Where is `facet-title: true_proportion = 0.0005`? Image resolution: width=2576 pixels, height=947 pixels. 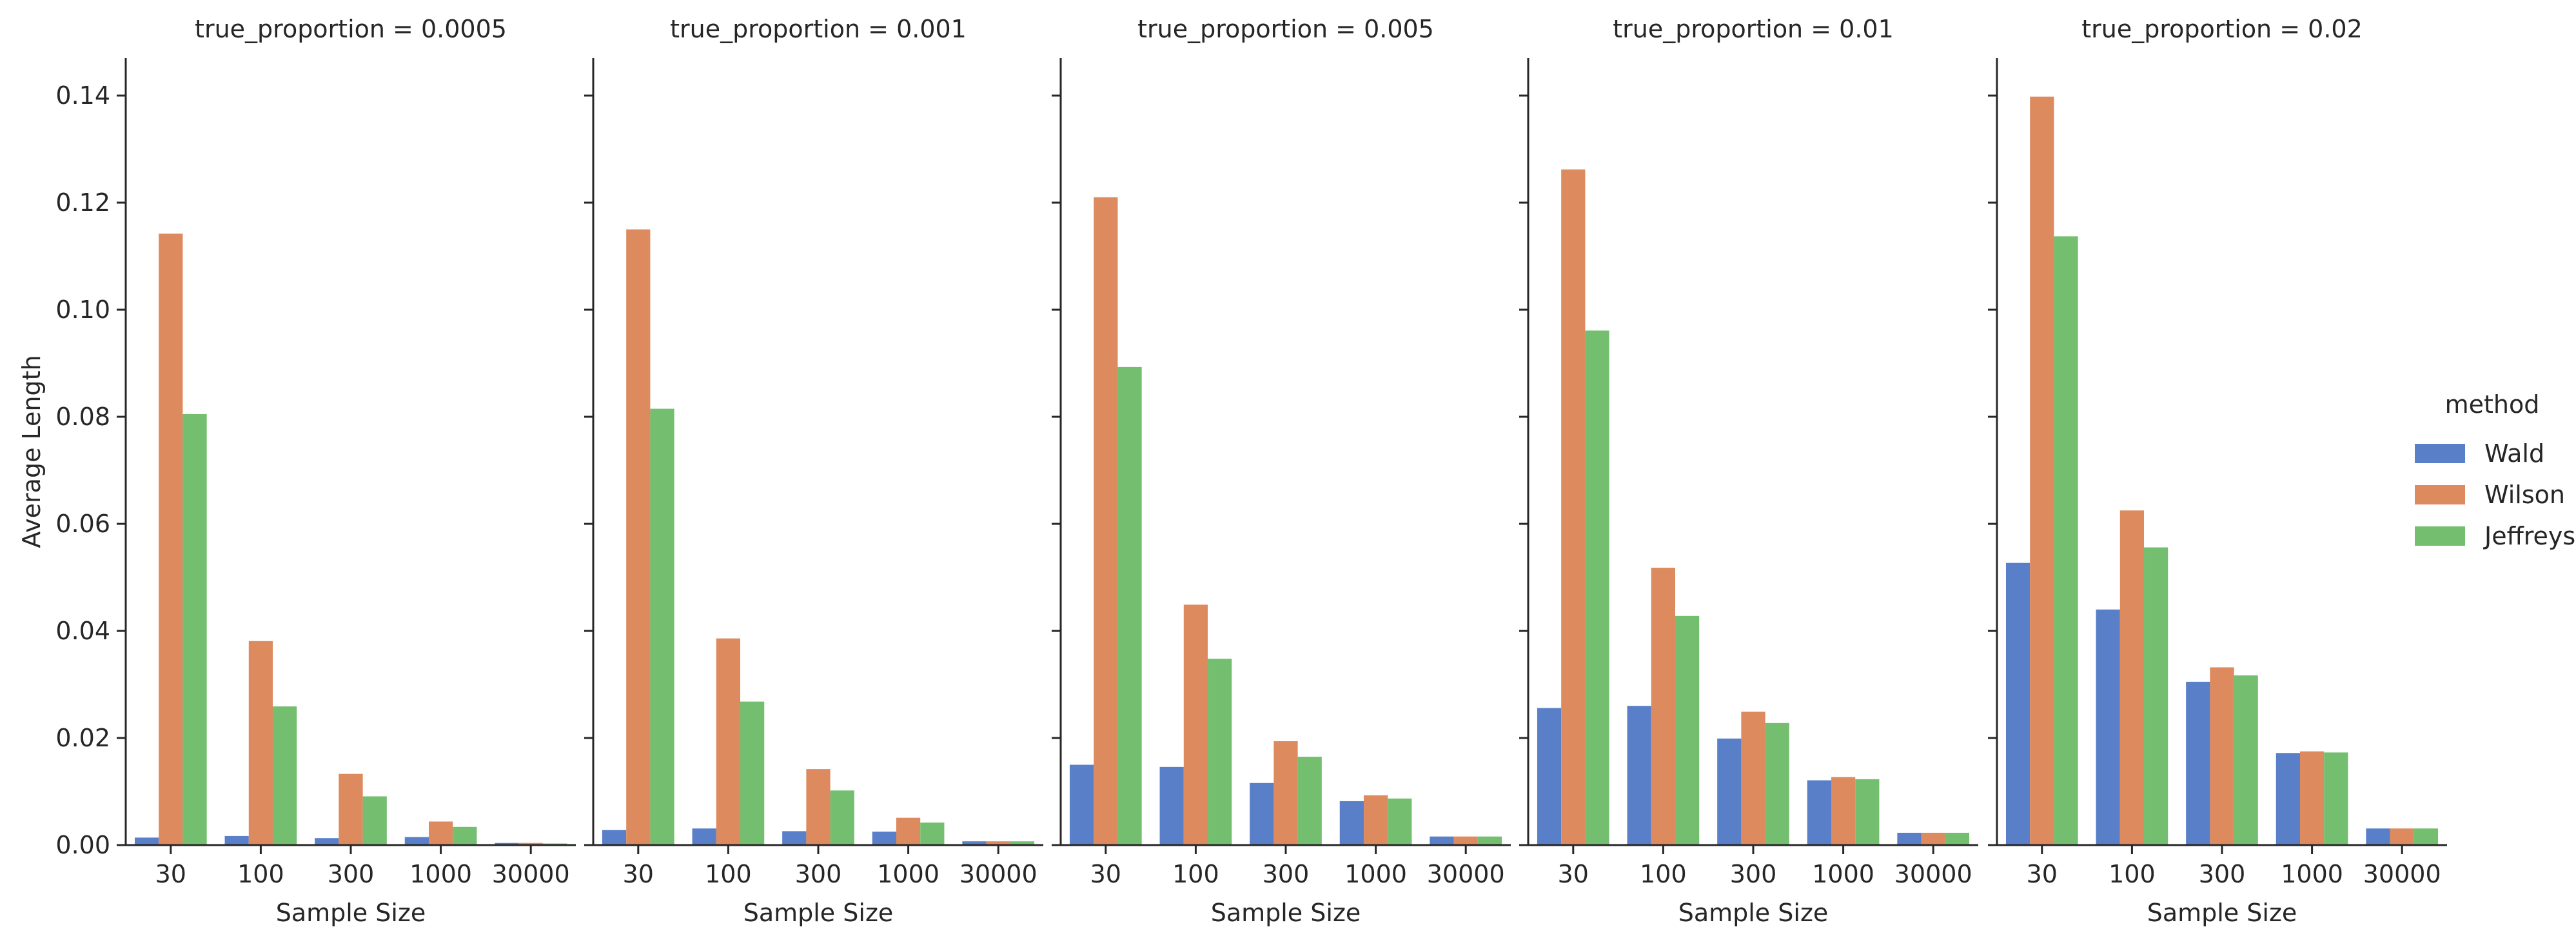
facet-title: true_proportion = 0.0005 is located at coordinates (351, 29).